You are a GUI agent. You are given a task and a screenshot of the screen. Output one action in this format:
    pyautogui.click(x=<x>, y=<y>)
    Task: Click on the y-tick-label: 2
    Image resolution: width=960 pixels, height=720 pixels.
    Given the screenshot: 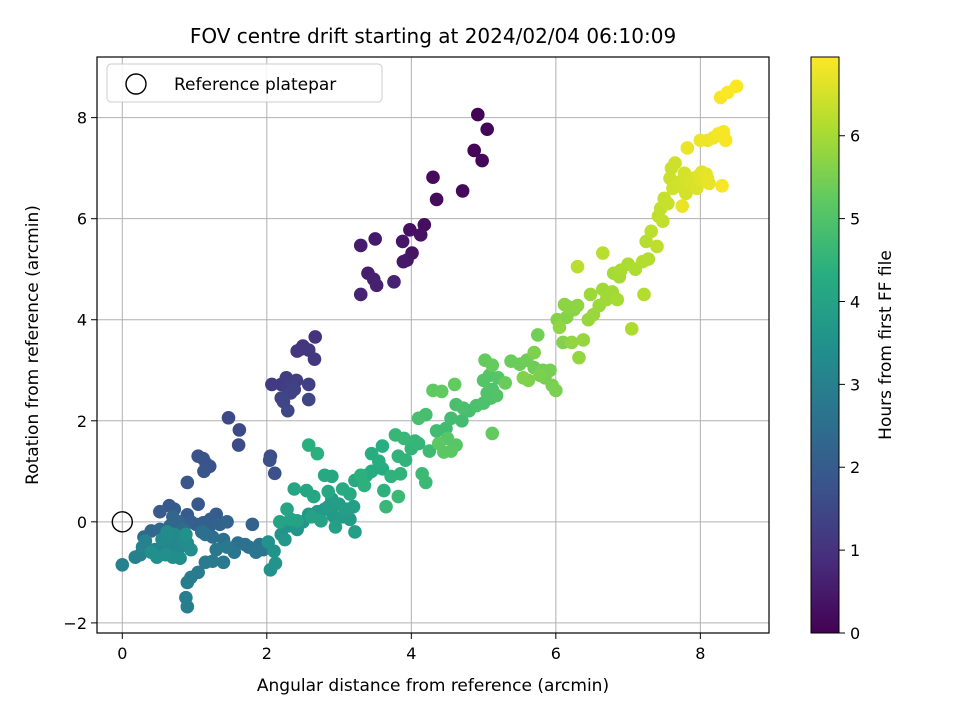 What is the action you would take?
    pyautogui.click(x=82, y=421)
    